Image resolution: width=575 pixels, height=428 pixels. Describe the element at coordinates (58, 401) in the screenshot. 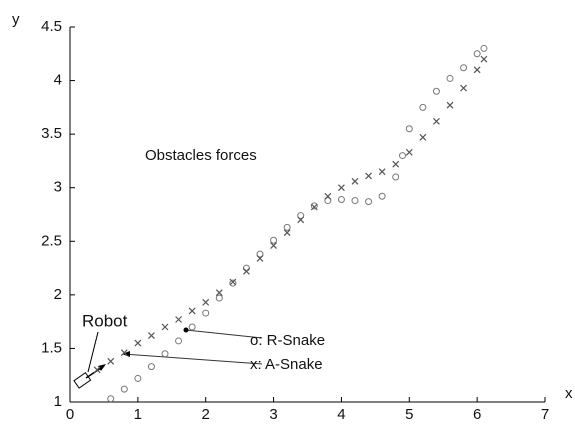

I see `y-tick-label: 1` at that location.